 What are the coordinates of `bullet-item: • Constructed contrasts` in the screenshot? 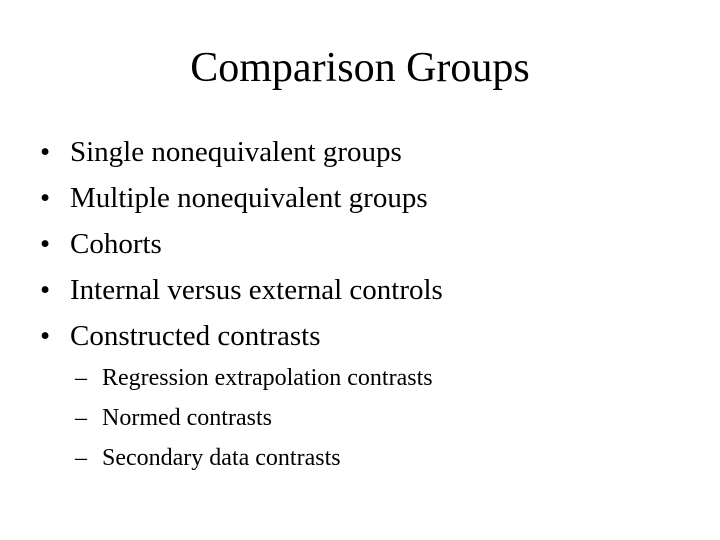 It's located at (360, 337).